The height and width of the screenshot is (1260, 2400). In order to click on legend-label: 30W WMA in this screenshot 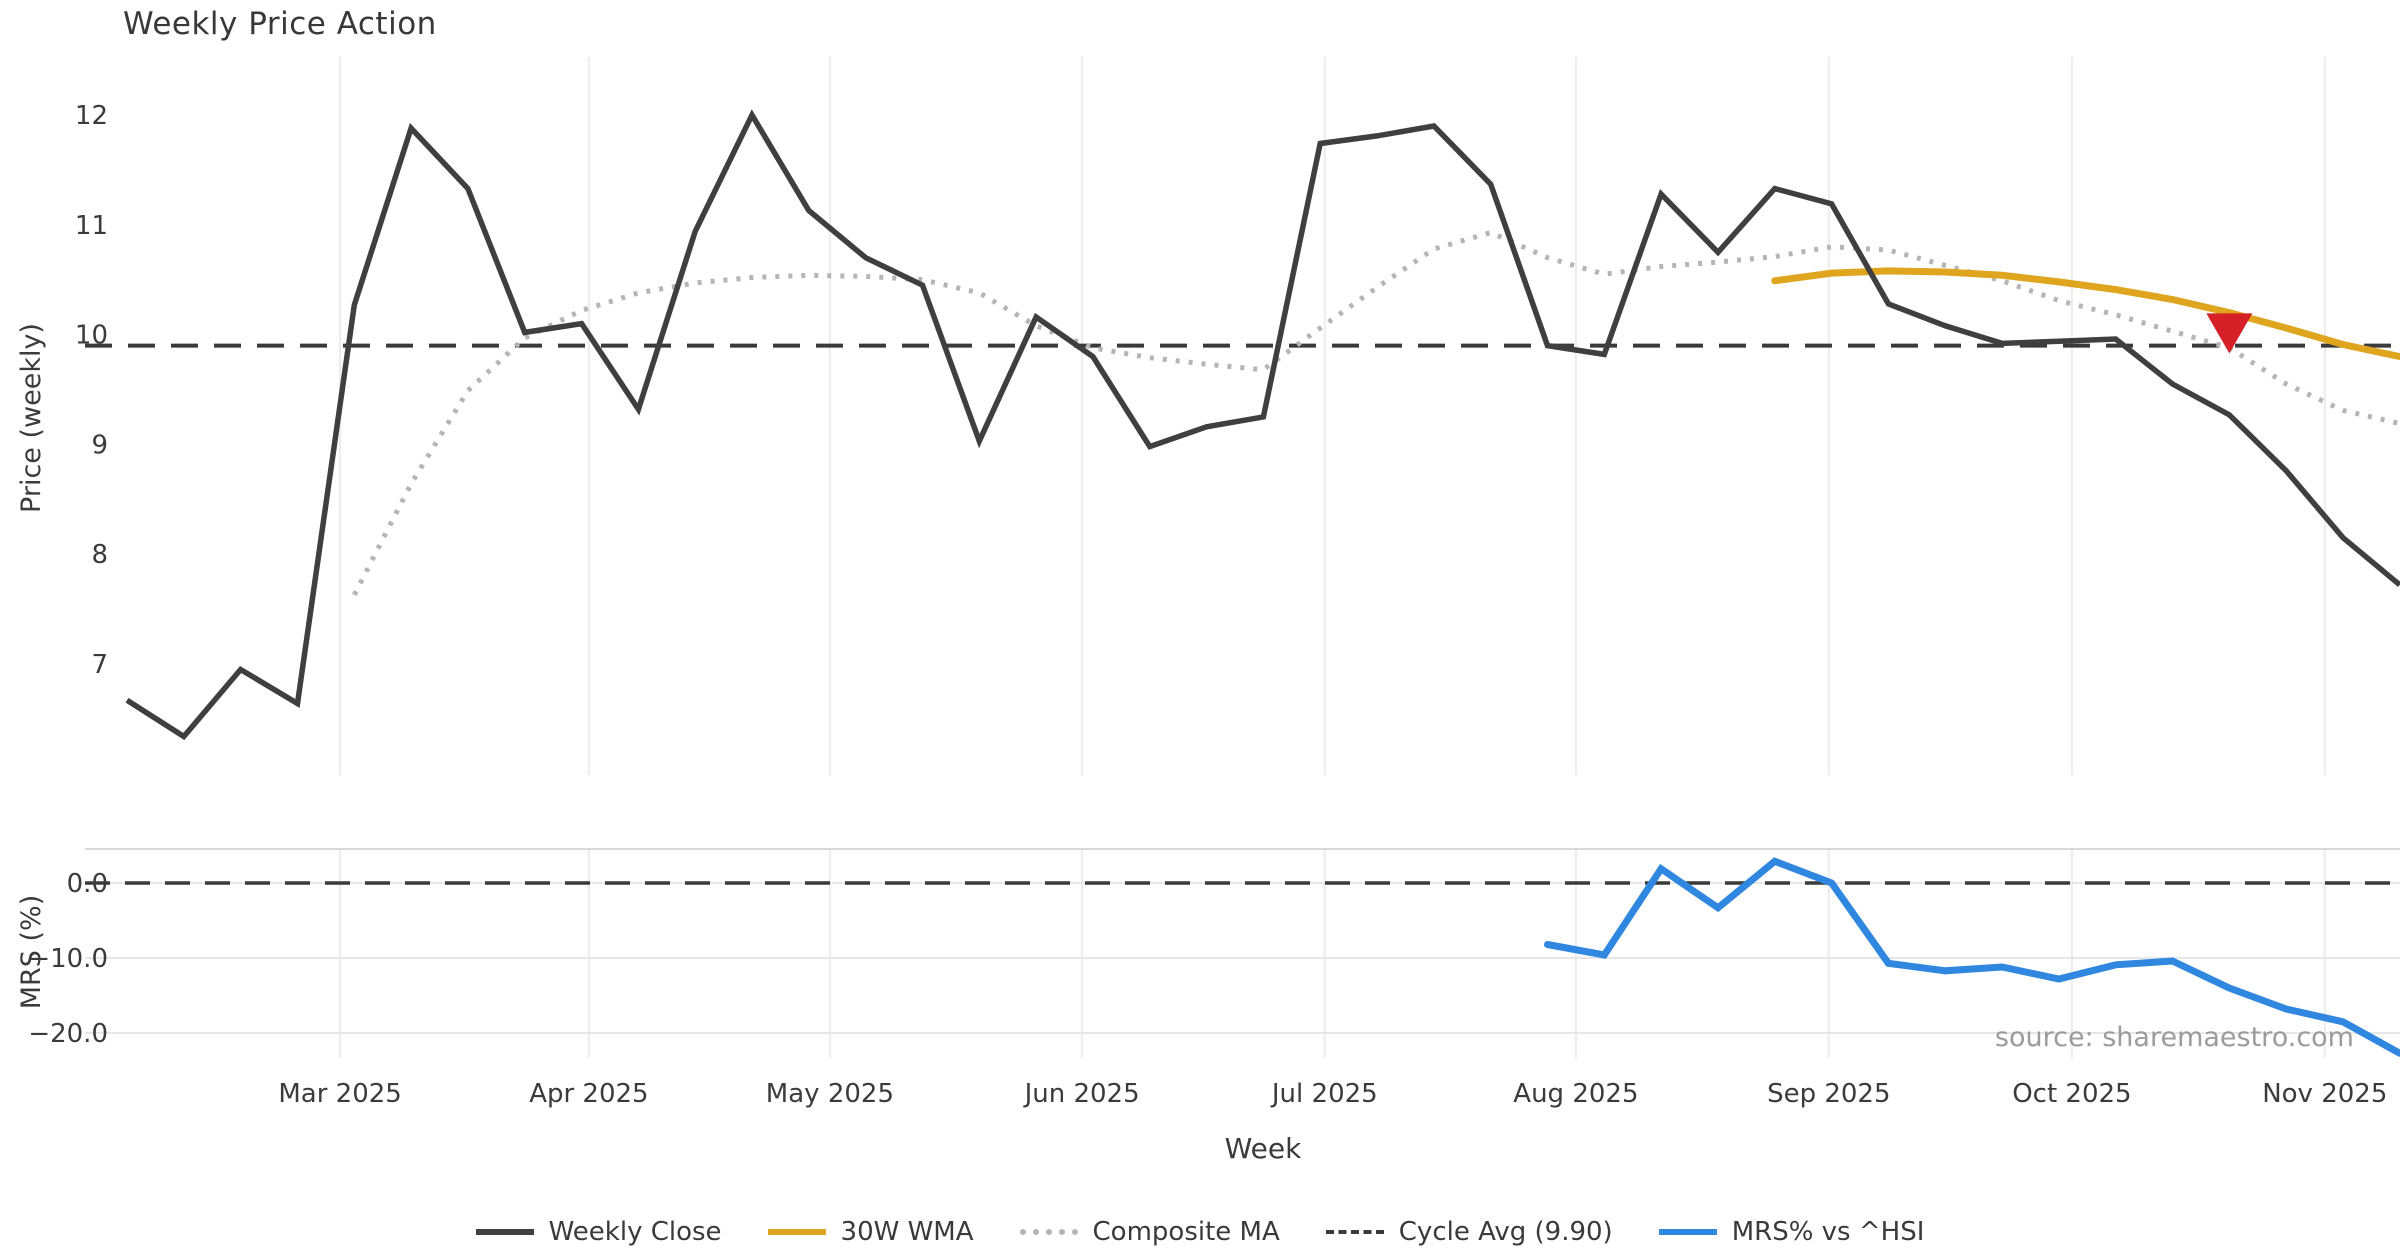, I will do `click(907, 1232)`.